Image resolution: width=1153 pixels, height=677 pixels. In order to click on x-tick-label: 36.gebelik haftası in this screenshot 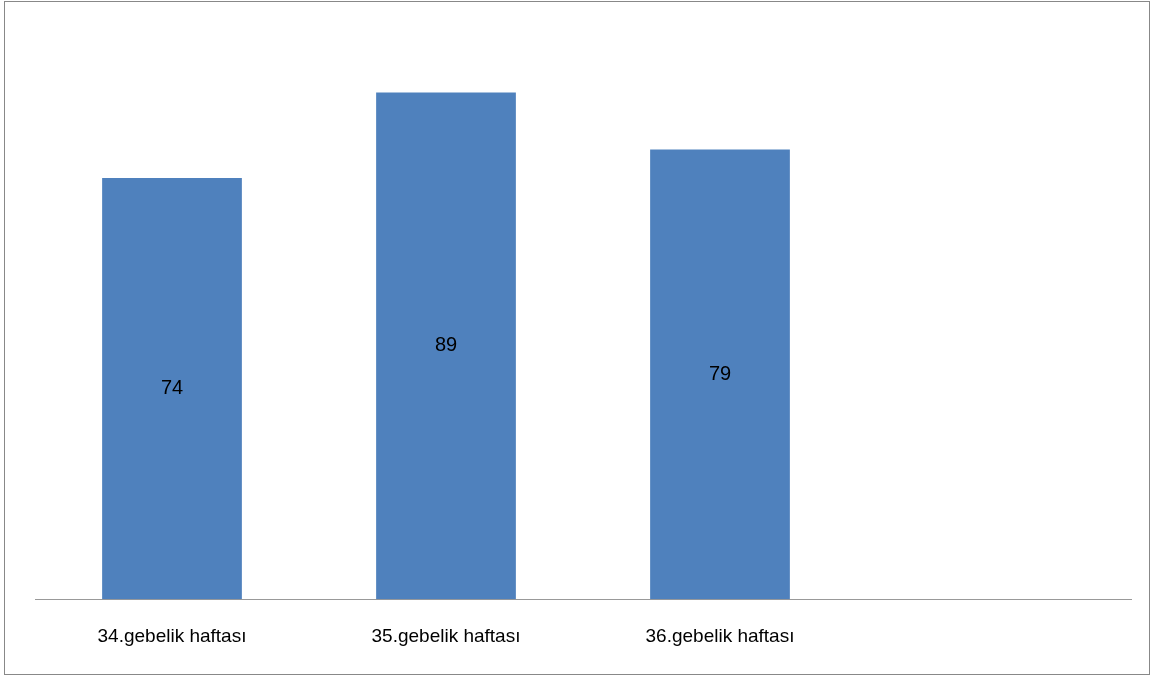, I will do `click(720, 635)`.